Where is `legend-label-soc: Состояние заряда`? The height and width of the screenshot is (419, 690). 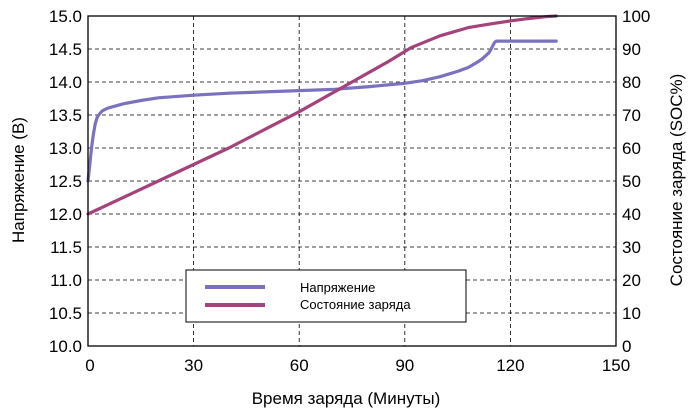
legend-label-soc: Состояние заряда is located at coordinates (355, 304).